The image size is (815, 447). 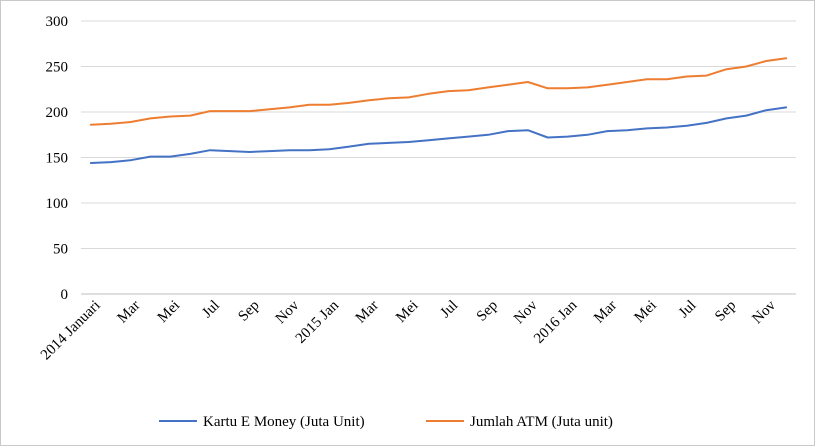 I want to click on y-tick-label: 50, so click(x=60, y=250).